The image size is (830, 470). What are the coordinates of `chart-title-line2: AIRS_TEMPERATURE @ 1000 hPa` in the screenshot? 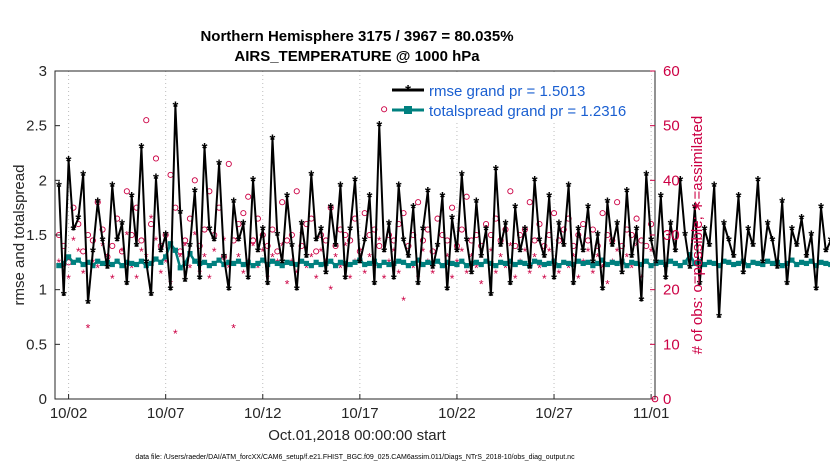 It's located at (357, 56).